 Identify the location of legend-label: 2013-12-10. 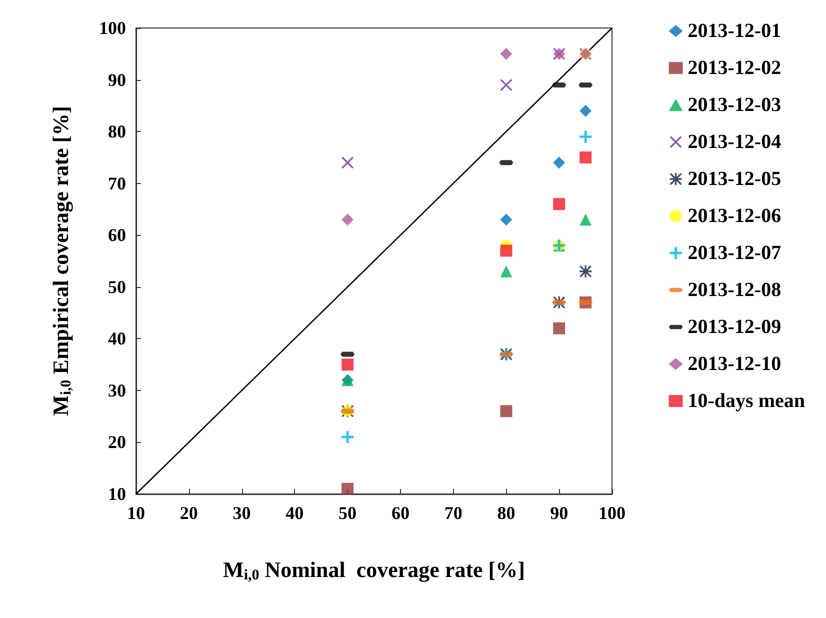
(735, 364).